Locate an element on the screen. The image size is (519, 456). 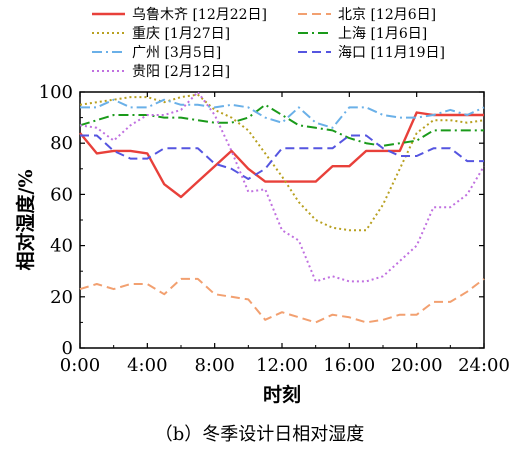
y-axis-title: 相对湿度/% is located at coordinates (25, 220).